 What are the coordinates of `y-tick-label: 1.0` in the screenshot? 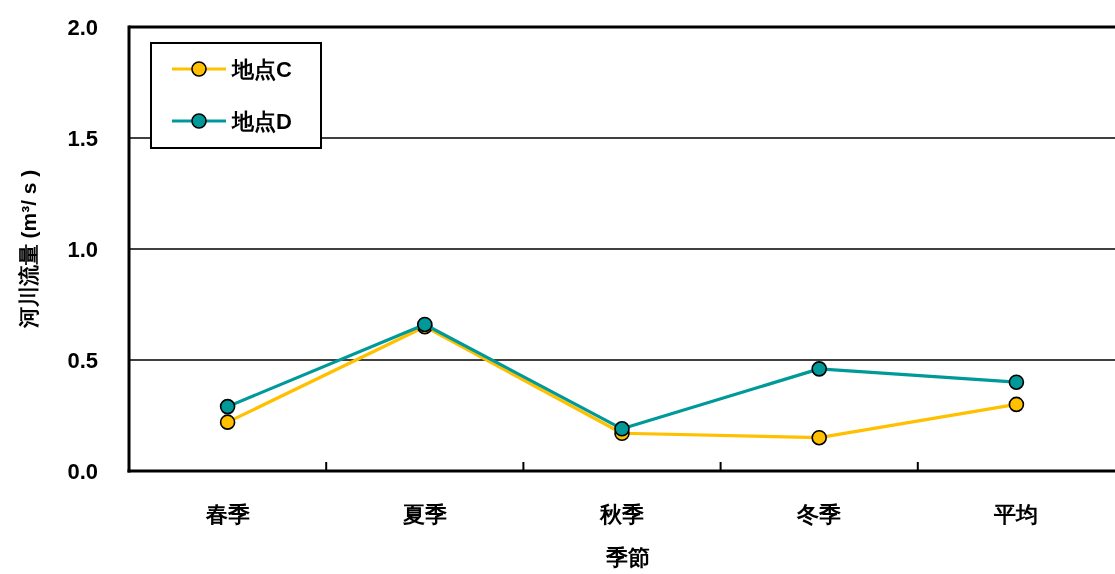 It's located at (82, 249).